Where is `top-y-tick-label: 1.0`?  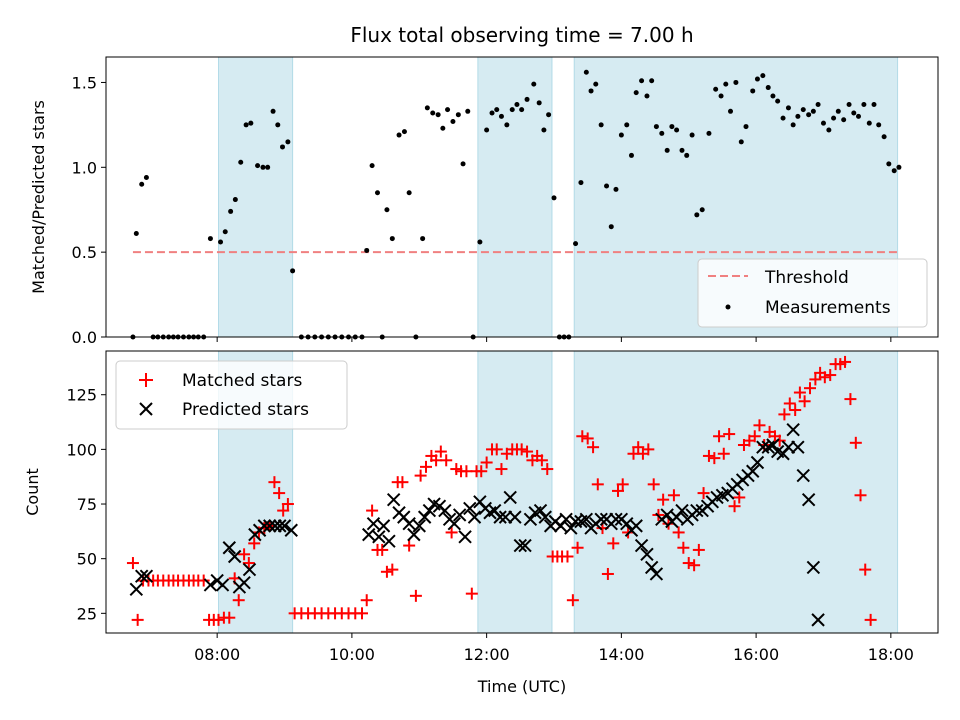 top-y-tick-label: 1.0 is located at coordinates (84, 167).